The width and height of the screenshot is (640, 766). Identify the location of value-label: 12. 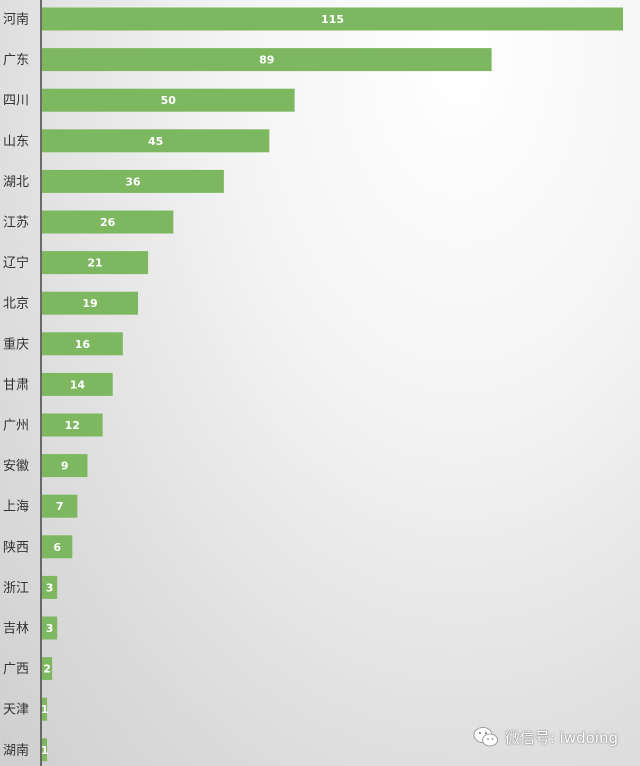
(72, 425).